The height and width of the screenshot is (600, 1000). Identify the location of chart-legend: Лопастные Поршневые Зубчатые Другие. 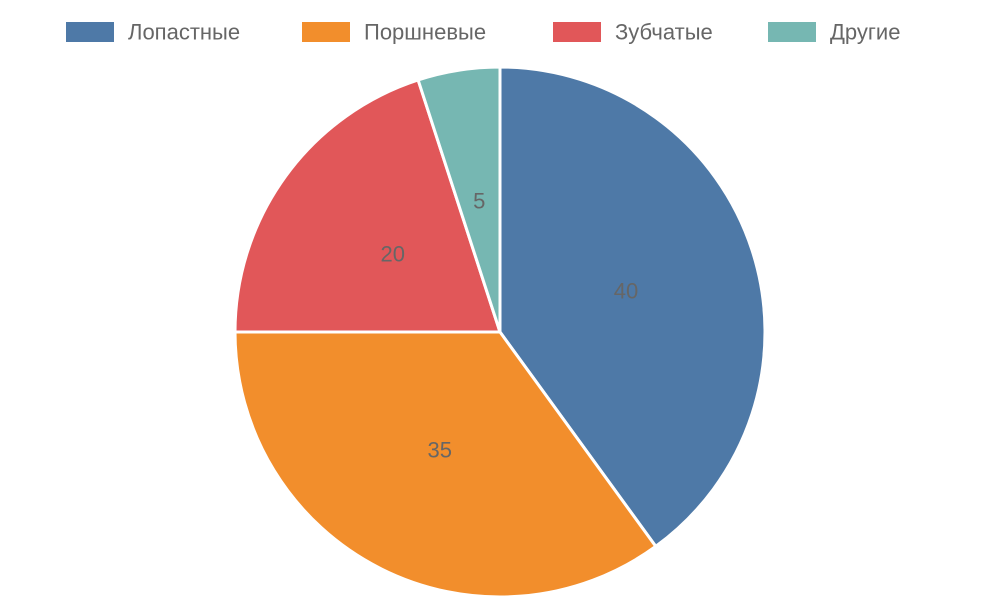
(483, 32).